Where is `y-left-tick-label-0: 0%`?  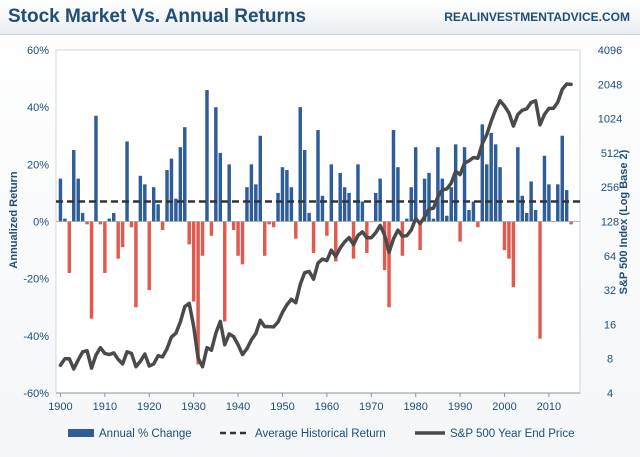 y-left-tick-label-0: 0% is located at coordinates (41, 223).